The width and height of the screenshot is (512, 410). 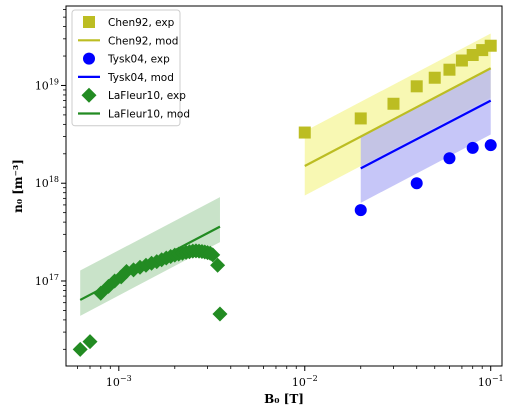 What do you see at coordinates (126, 68) in the screenshot?
I see `legend-box` at bounding box center [126, 68].